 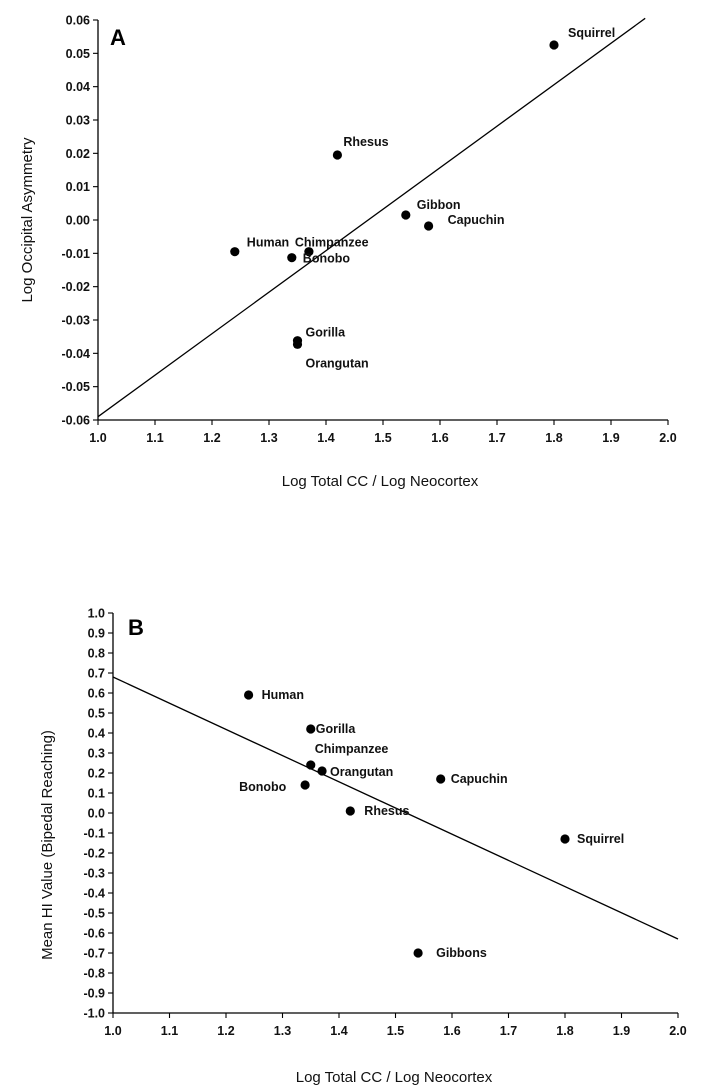 What do you see at coordinates (667, 438) in the screenshot?
I see `x-tick-label-a: 2.0` at bounding box center [667, 438].